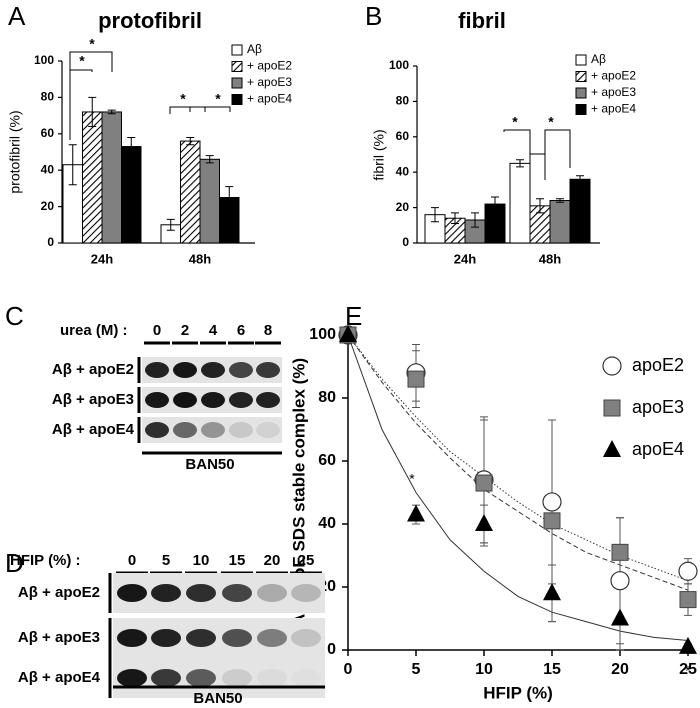 Image resolution: width=700 pixels, height=708 pixels. I want to click on lane-label: 15, so click(237, 560).